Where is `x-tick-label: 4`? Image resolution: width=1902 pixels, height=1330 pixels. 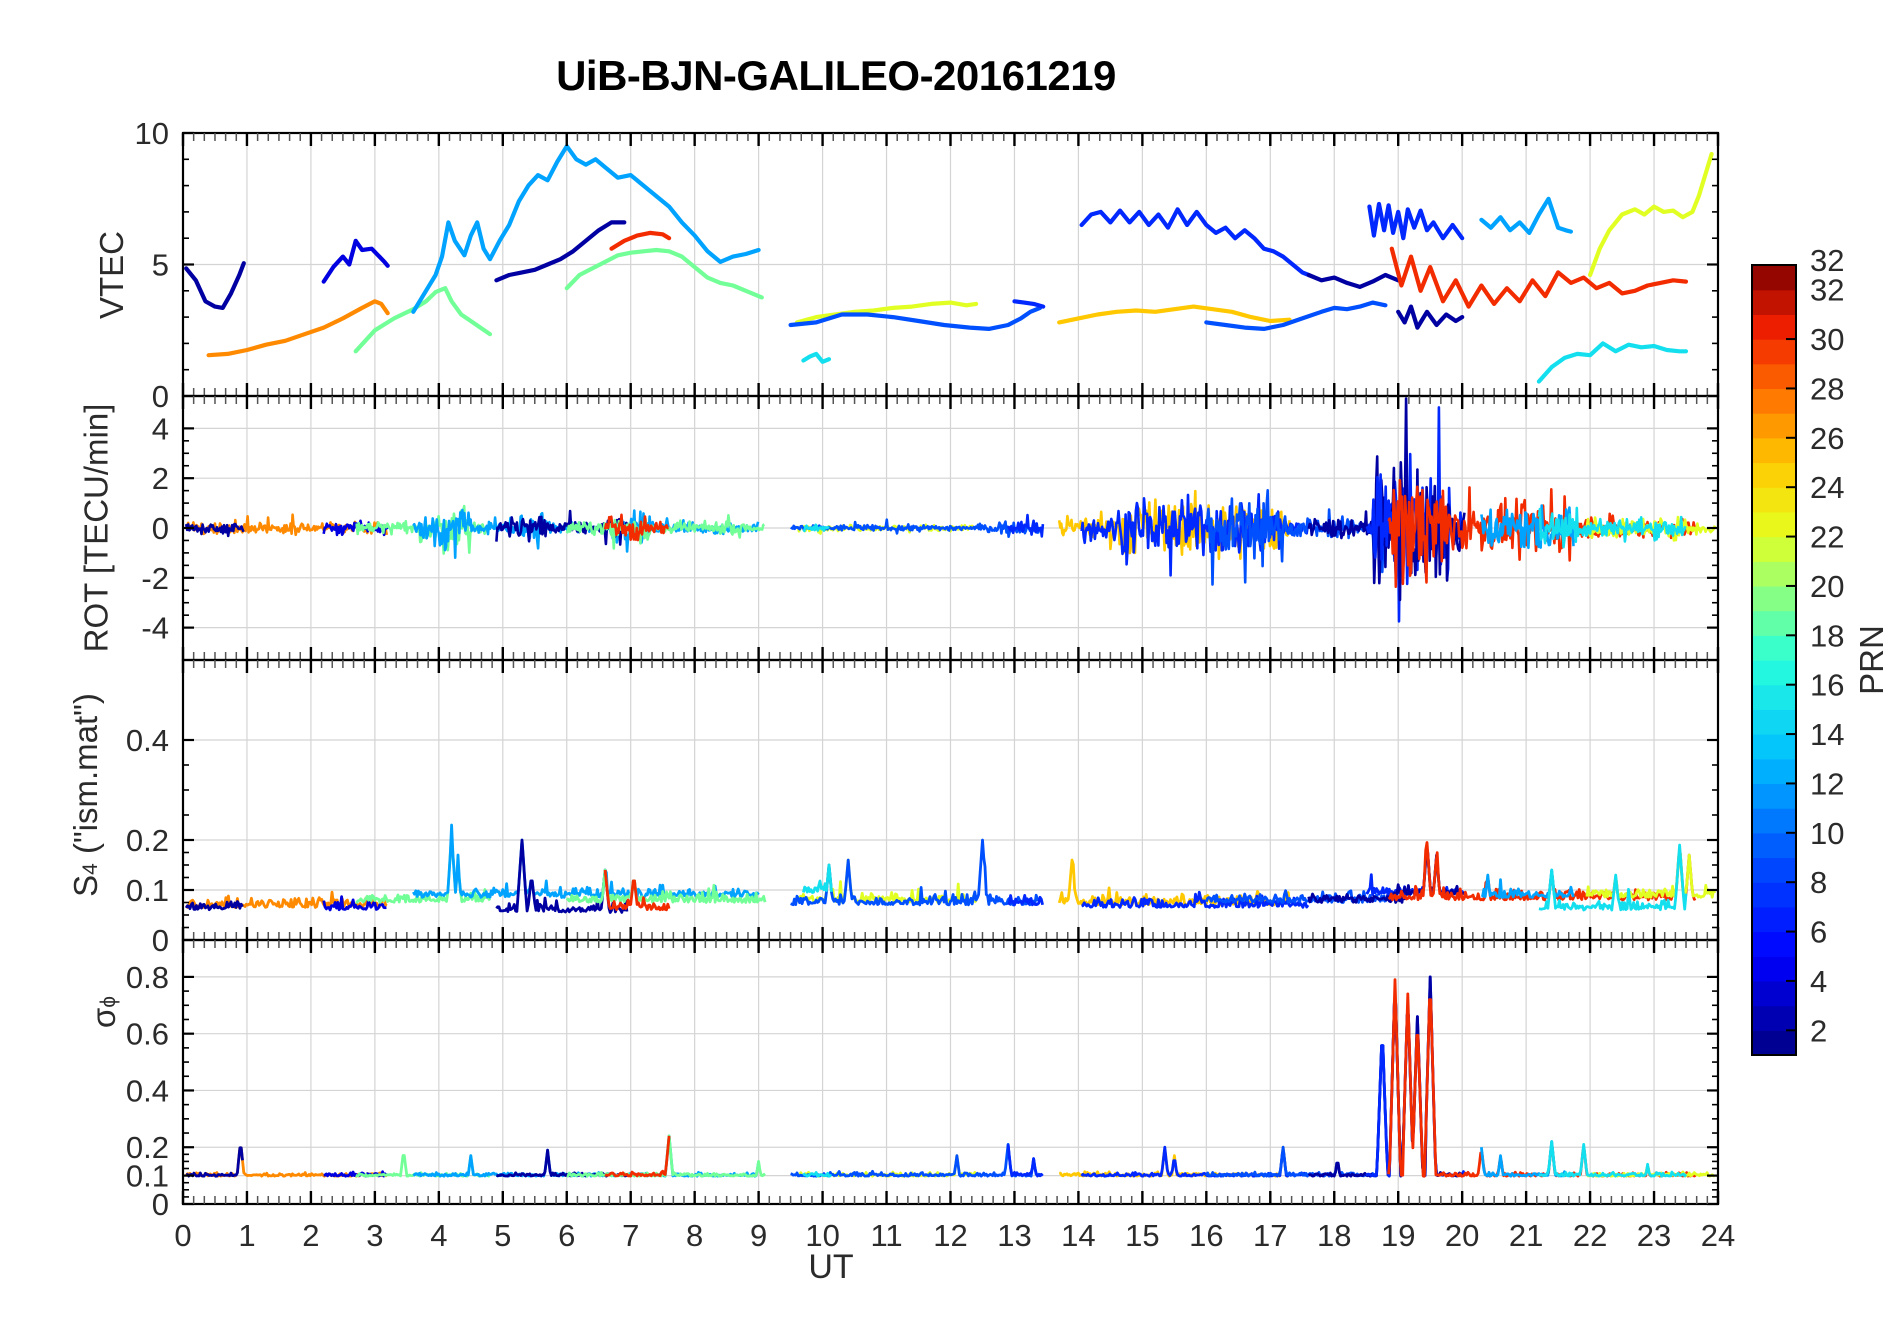
x-tick-label: 4 is located at coordinates (438, 1235).